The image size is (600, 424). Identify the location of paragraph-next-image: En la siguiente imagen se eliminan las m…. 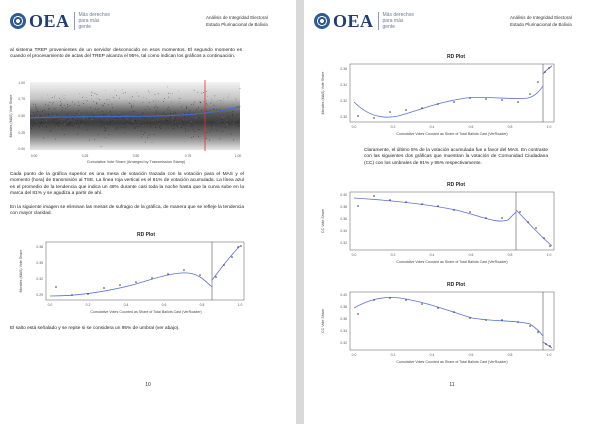
(127, 211).